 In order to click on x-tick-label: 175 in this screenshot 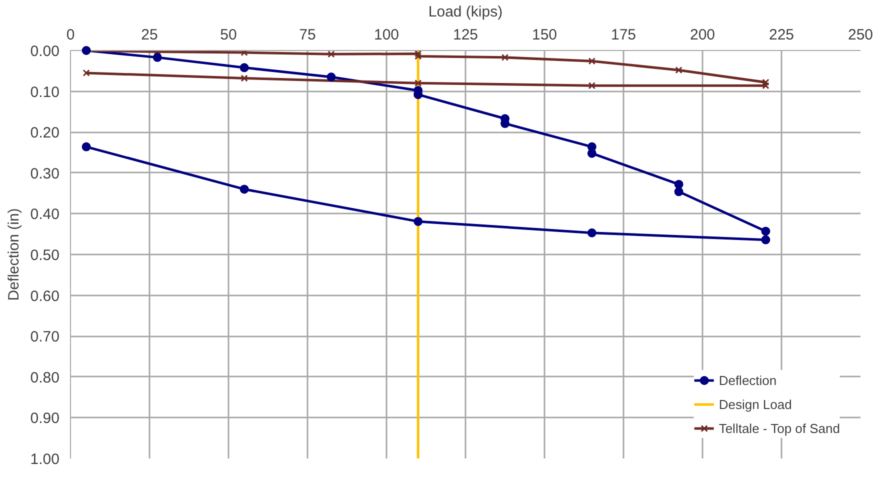, I will do `click(623, 35)`.